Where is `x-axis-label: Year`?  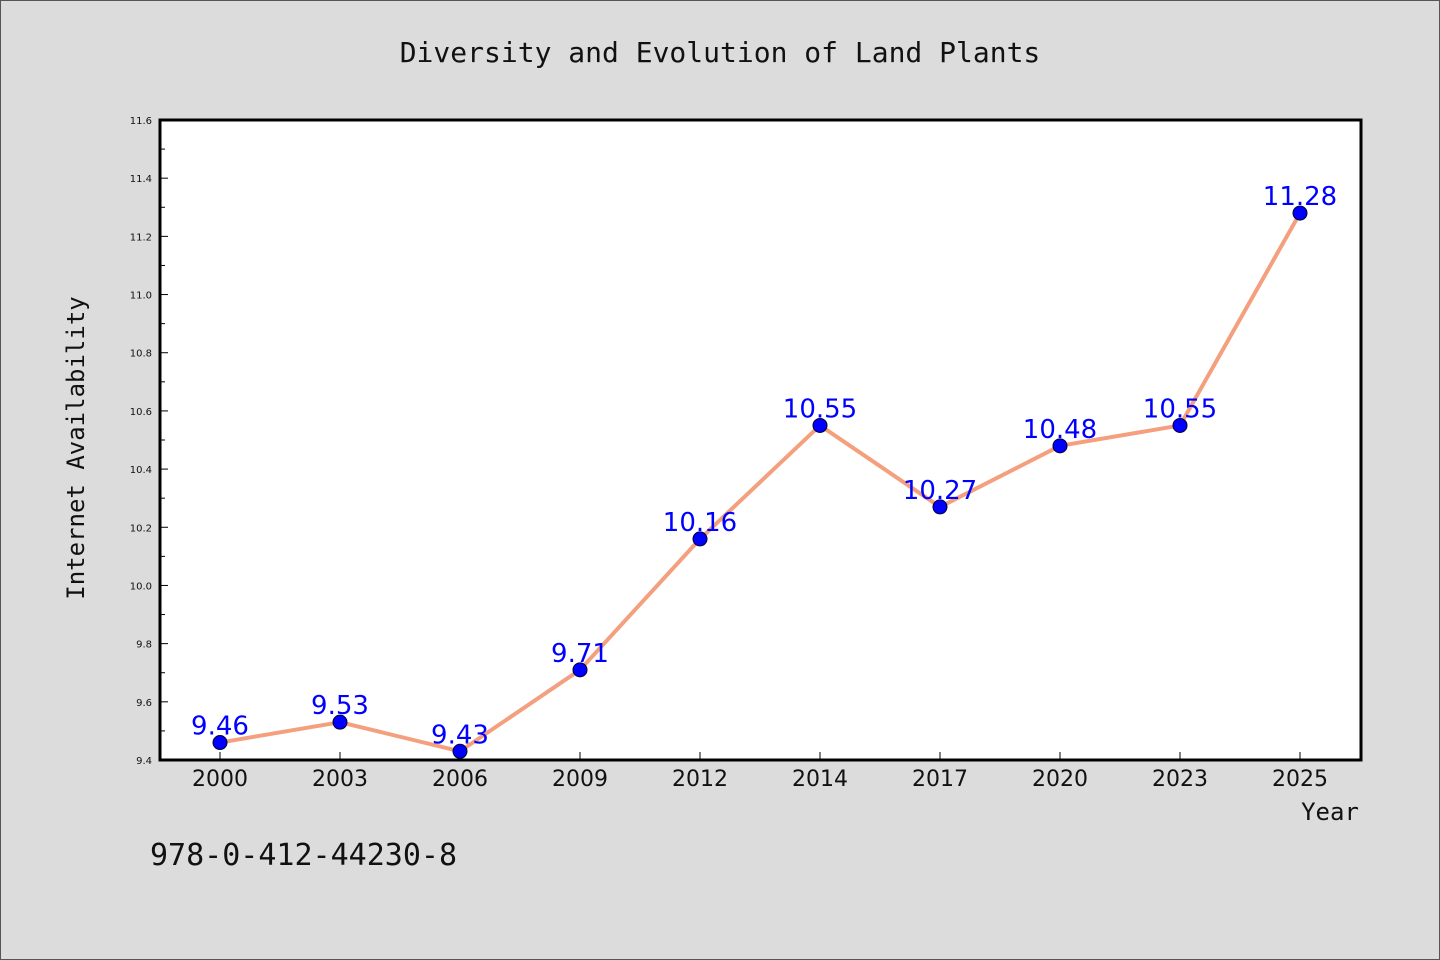 x-axis-label: Year is located at coordinates (1330, 812).